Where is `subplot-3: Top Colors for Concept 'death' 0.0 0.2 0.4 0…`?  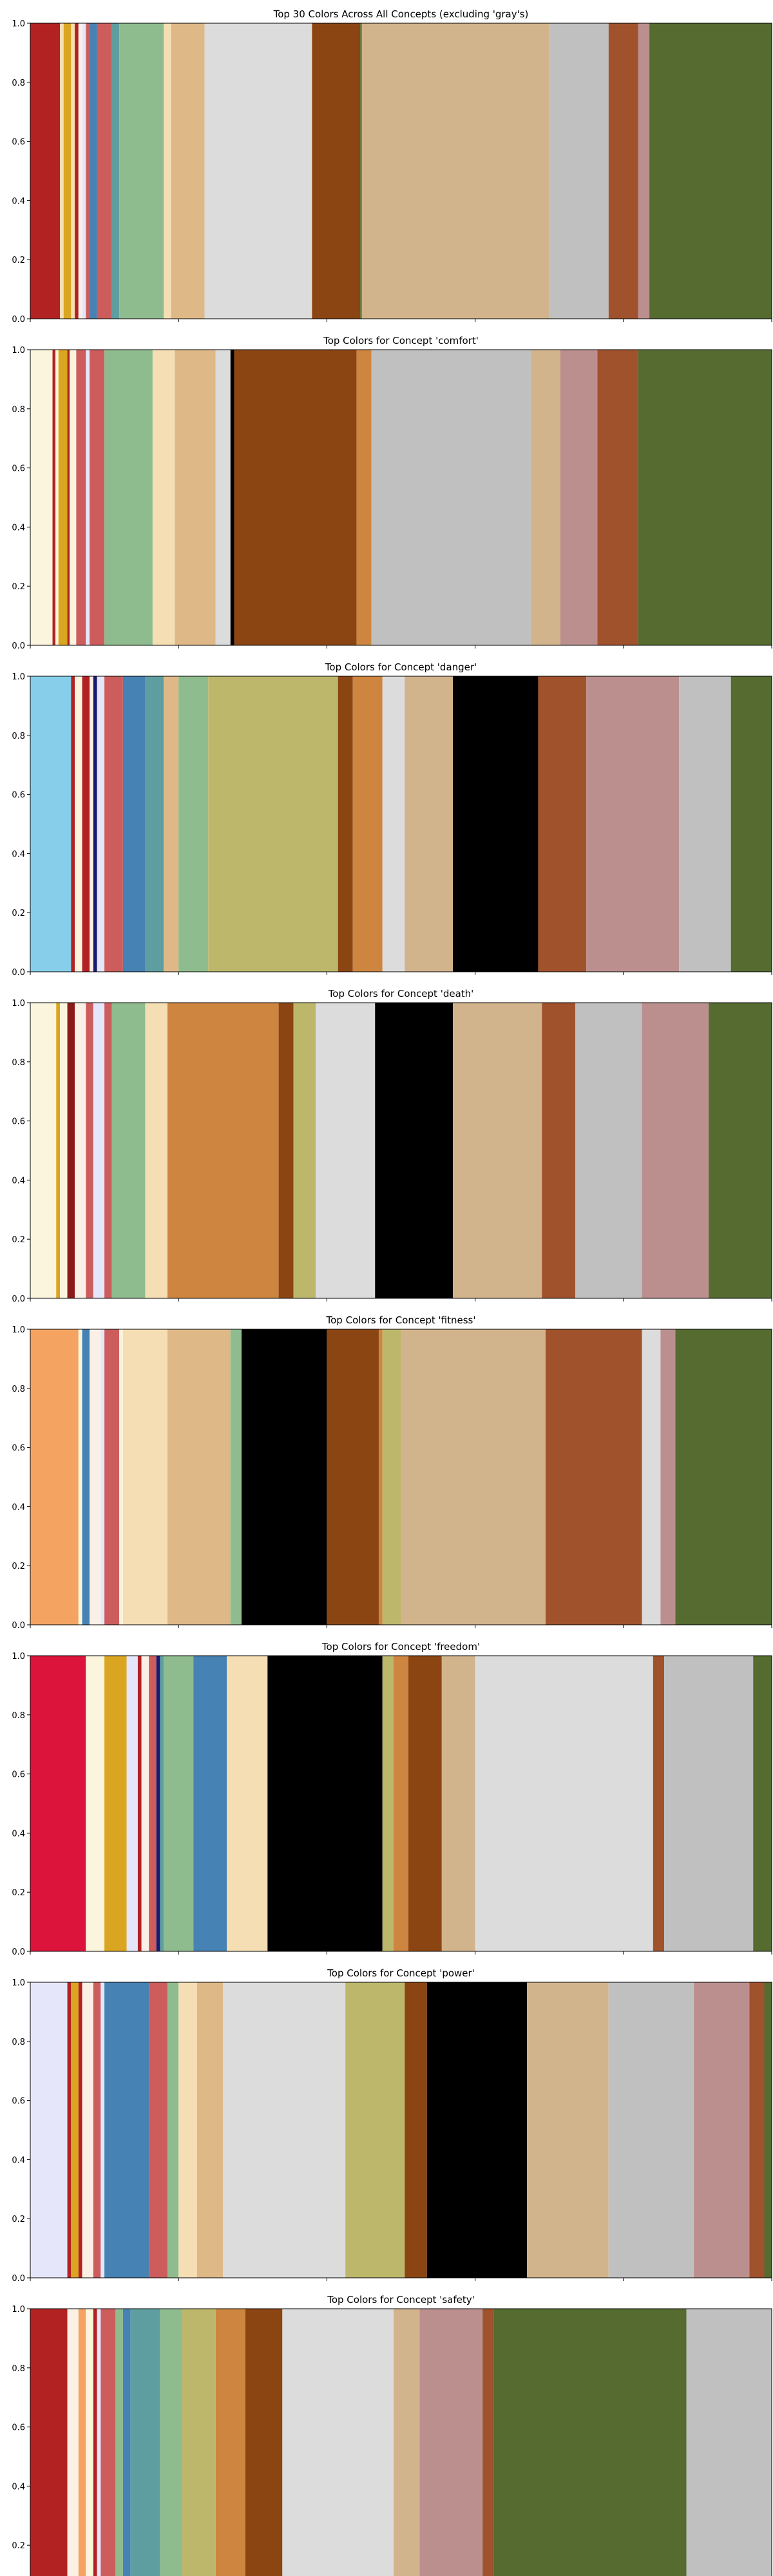 subplot-3: Top Colors for Concept 'death' 0.0 0.2 0.4 0… is located at coordinates (392, 1146).